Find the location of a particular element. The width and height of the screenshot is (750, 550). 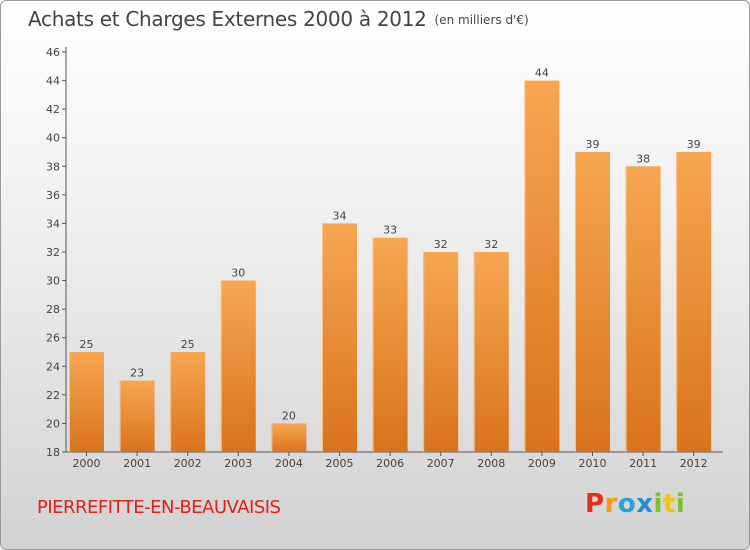

y-tick-label: 34 is located at coordinates (53, 223).